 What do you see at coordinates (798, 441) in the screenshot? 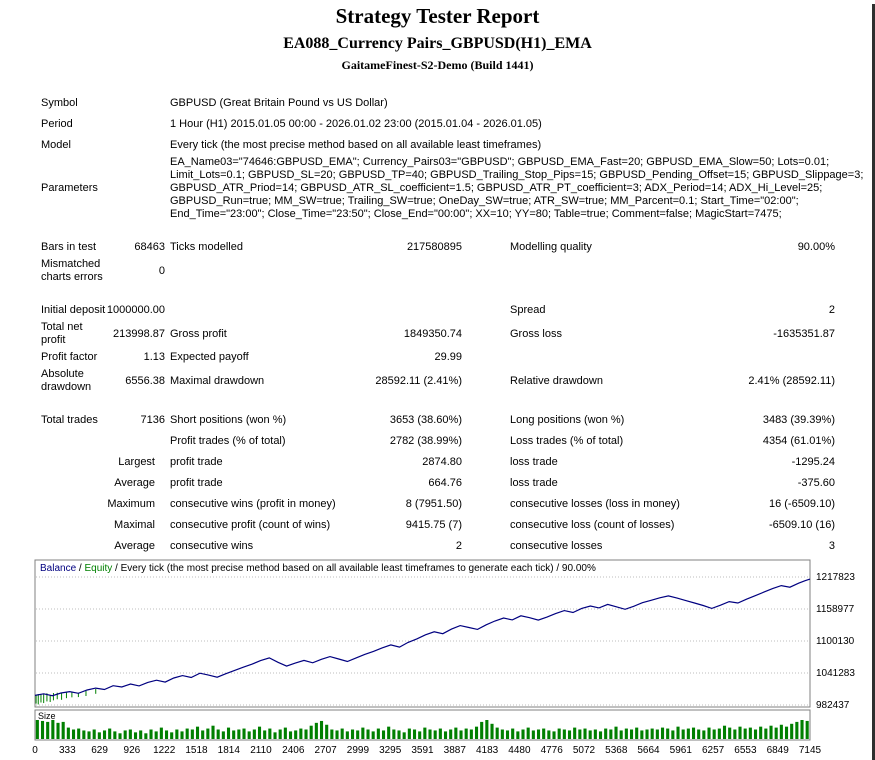
I see `stat-value: 4354 (61.01%)` at bounding box center [798, 441].